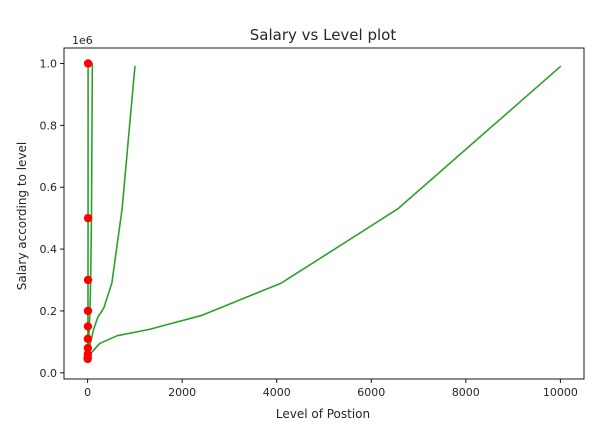  I want to click on y-offset-label: 1e6, so click(82, 40).